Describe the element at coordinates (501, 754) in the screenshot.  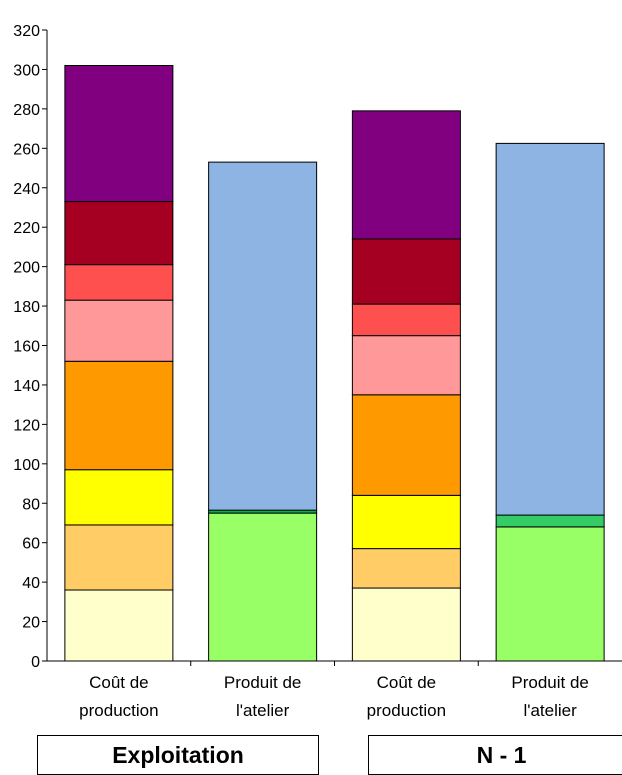
I see `group-label-n-1: N - 1` at that location.